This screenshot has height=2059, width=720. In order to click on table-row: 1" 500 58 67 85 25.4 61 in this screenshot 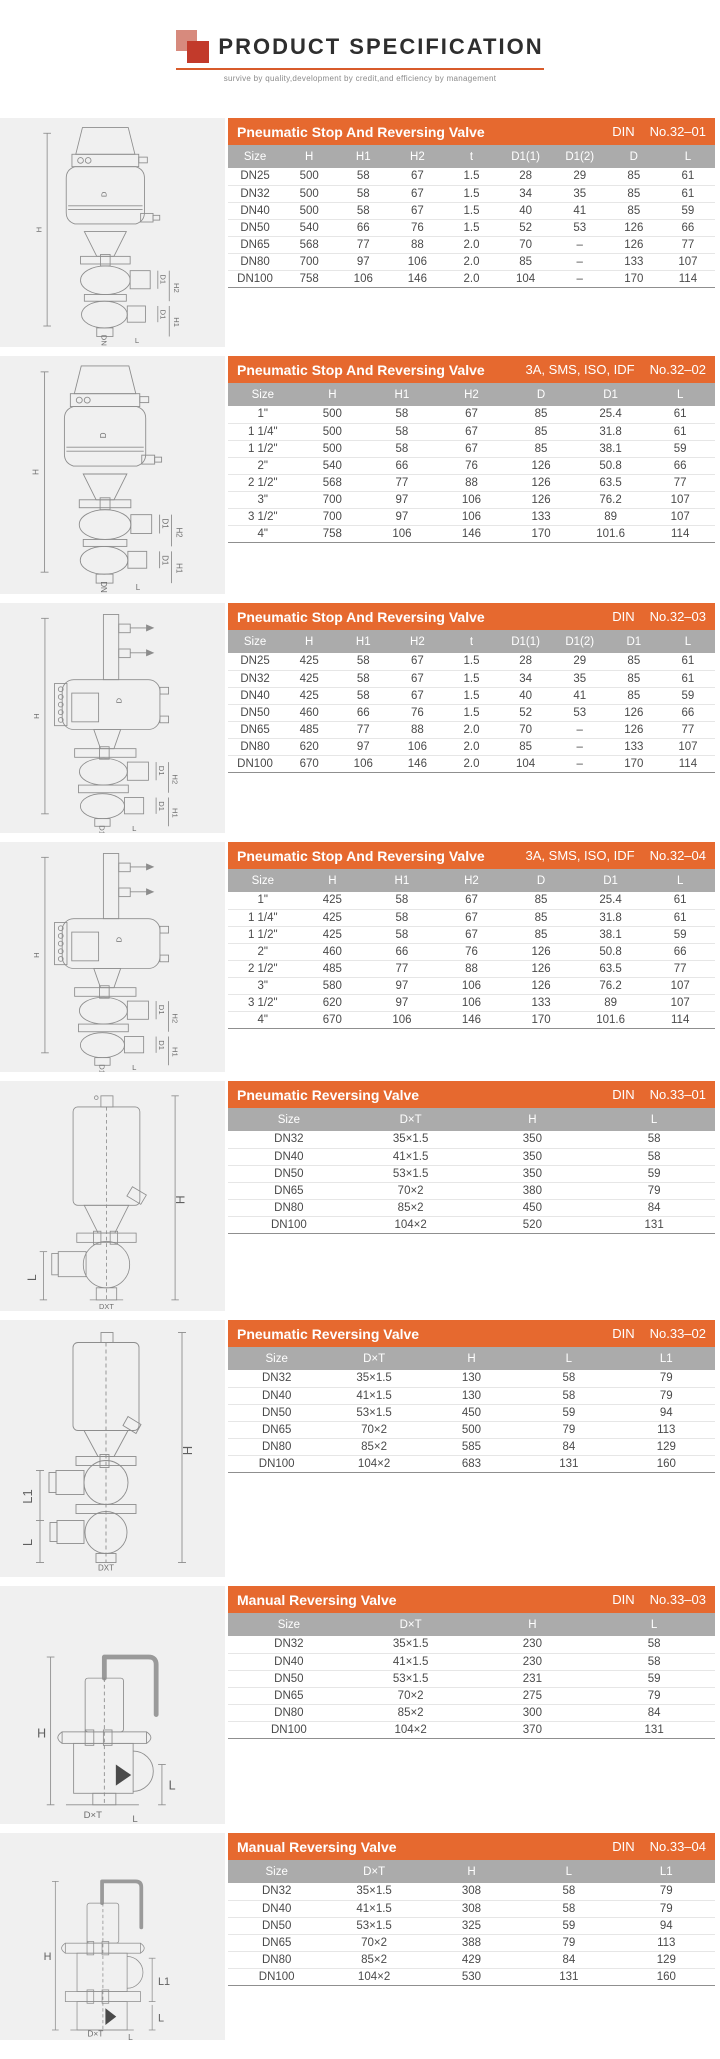, I will do `click(471, 415)`.